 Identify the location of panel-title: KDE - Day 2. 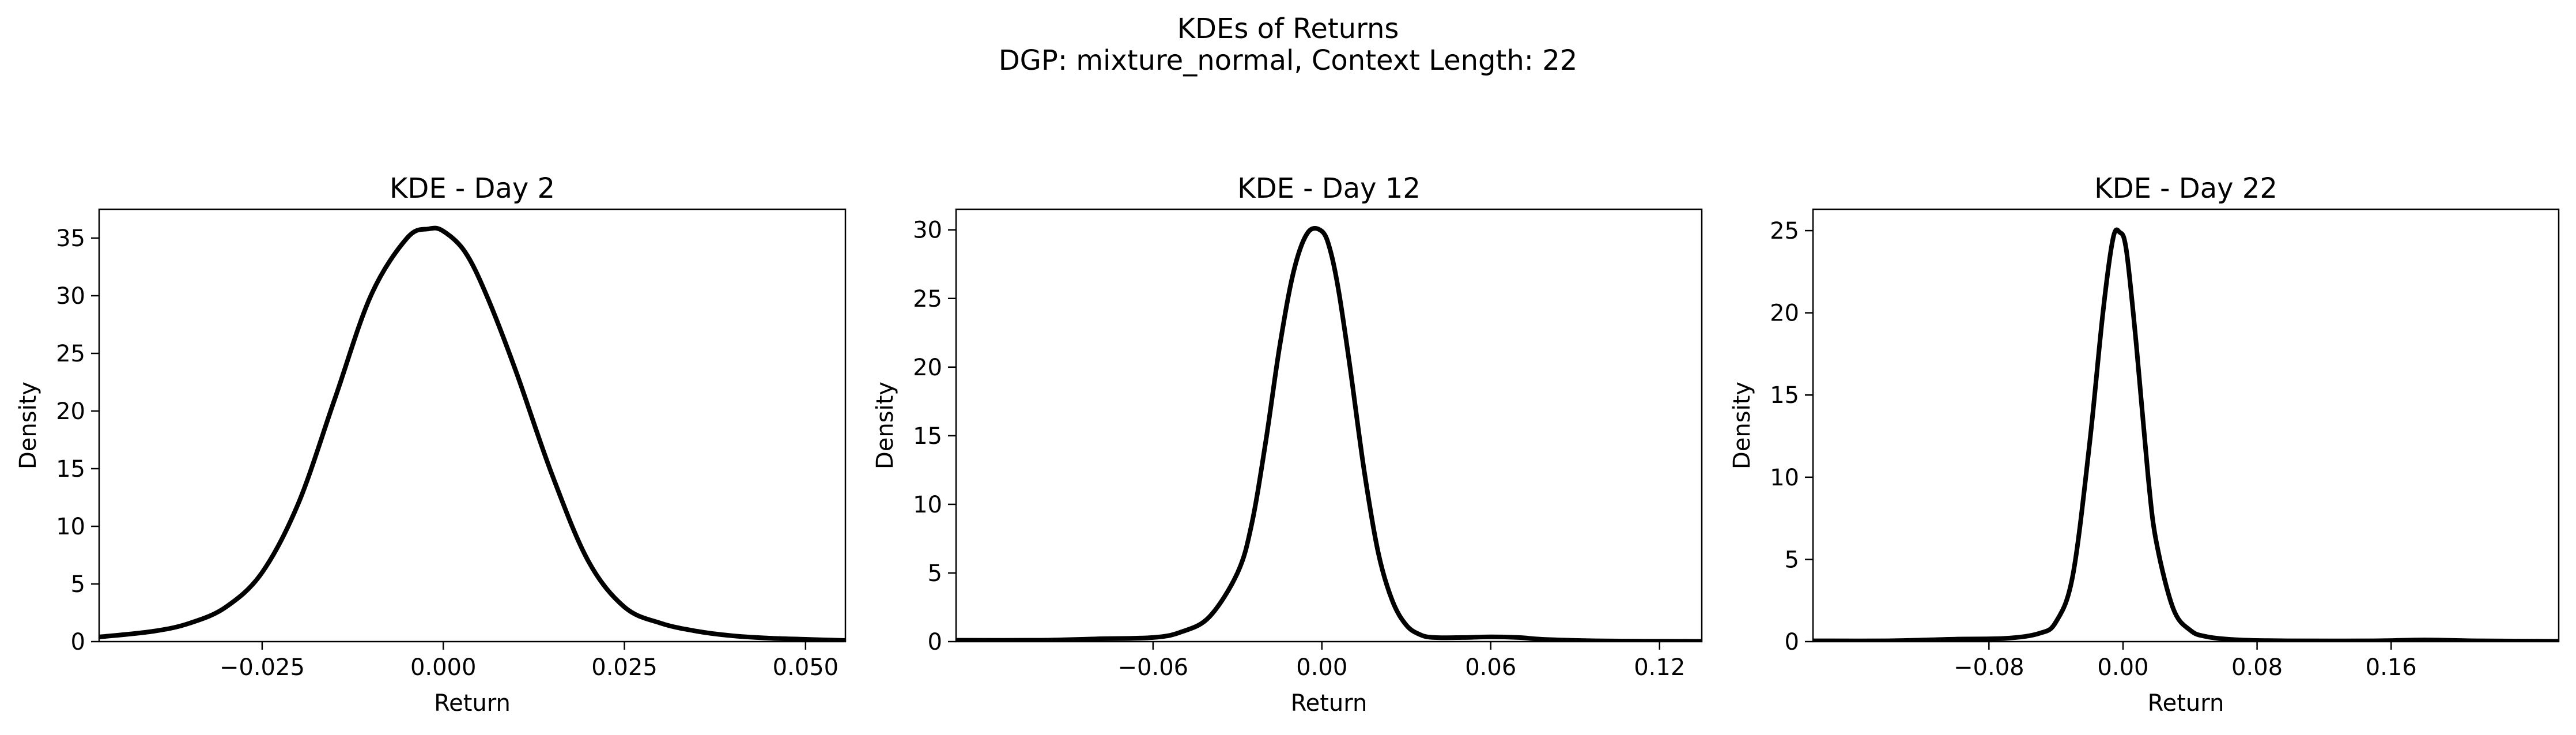
(472, 188).